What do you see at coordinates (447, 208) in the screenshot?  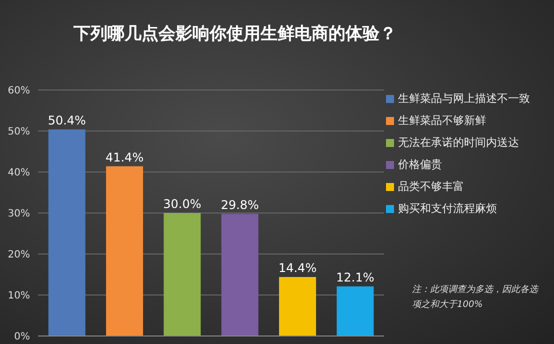 I see `legend-label: 购买和支付流程麻烦` at bounding box center [447, 208].